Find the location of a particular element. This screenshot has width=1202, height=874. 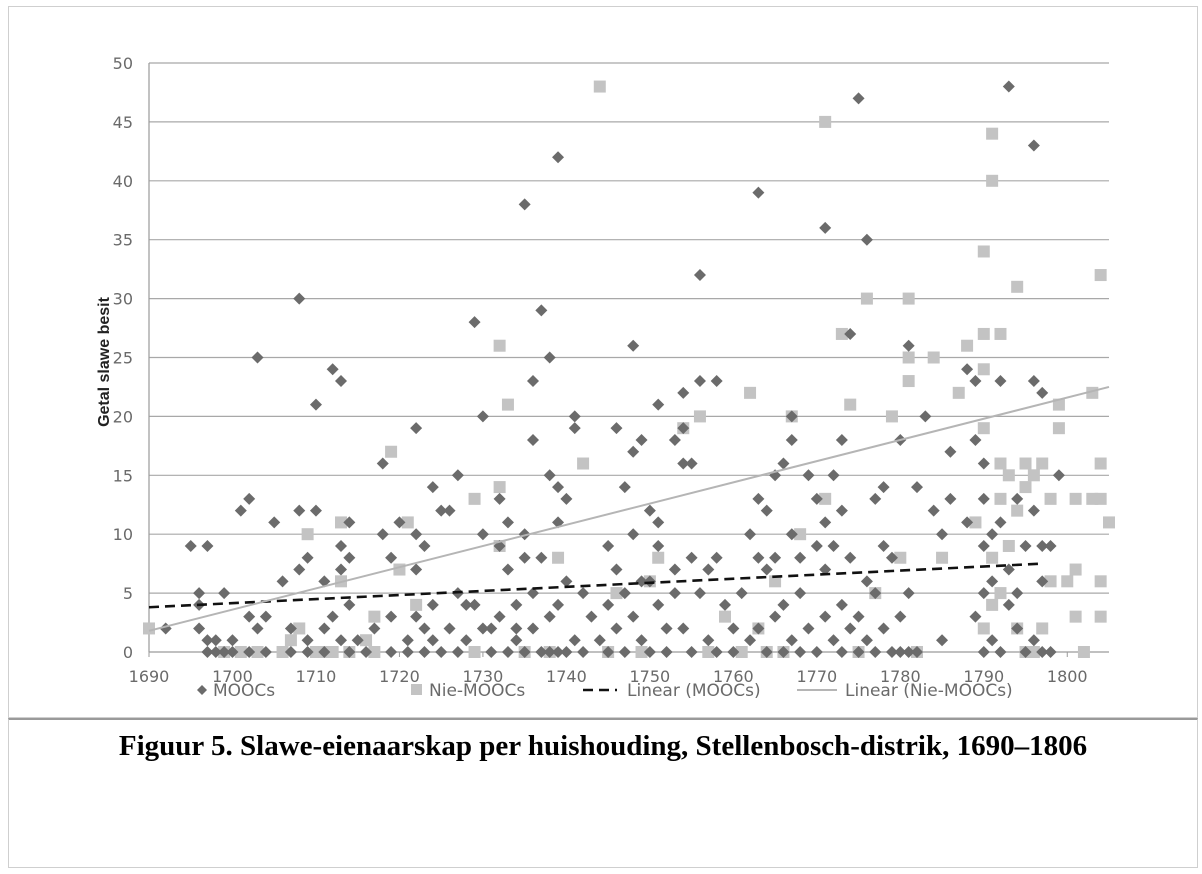

x-tick-label: 1780 is located at coordinates (900, 676).